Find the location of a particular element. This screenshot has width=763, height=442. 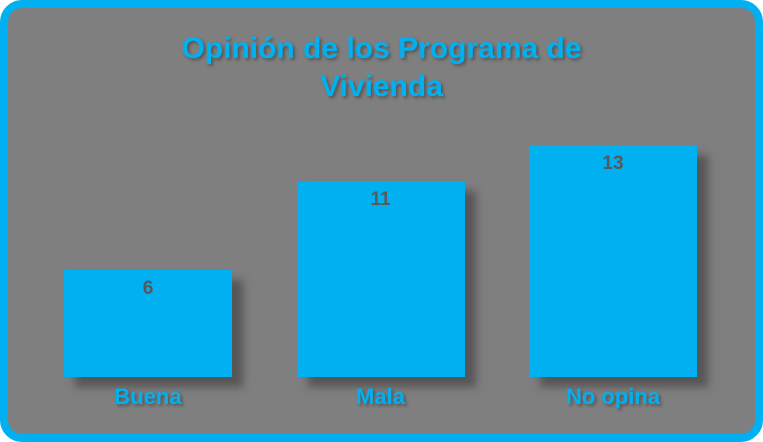

bar-value-label: 6 is located at coordinates (148, 288).